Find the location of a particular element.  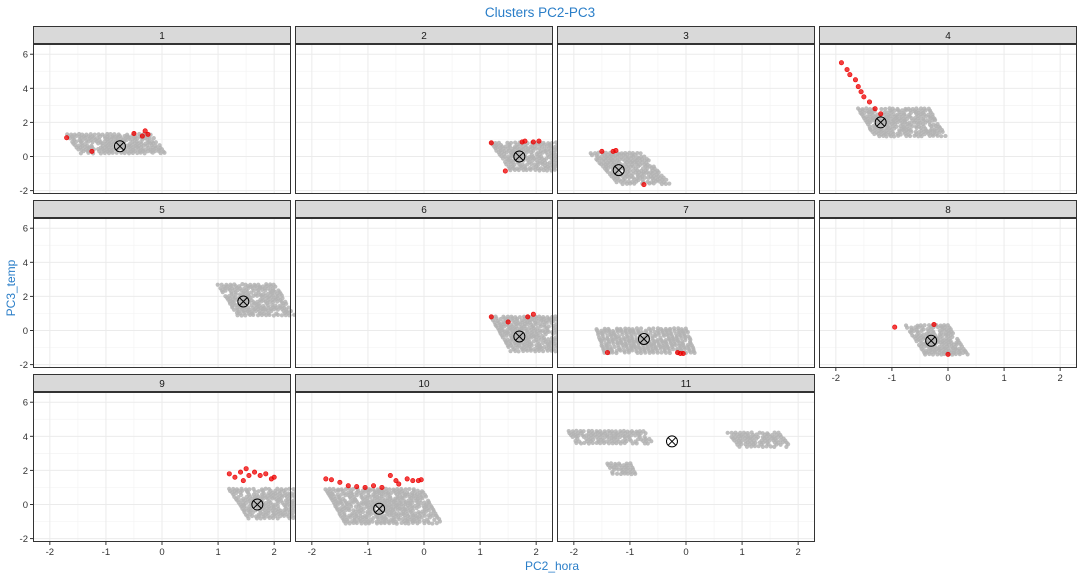

y-tick-label: 4 is located at coordinates (25, 437).